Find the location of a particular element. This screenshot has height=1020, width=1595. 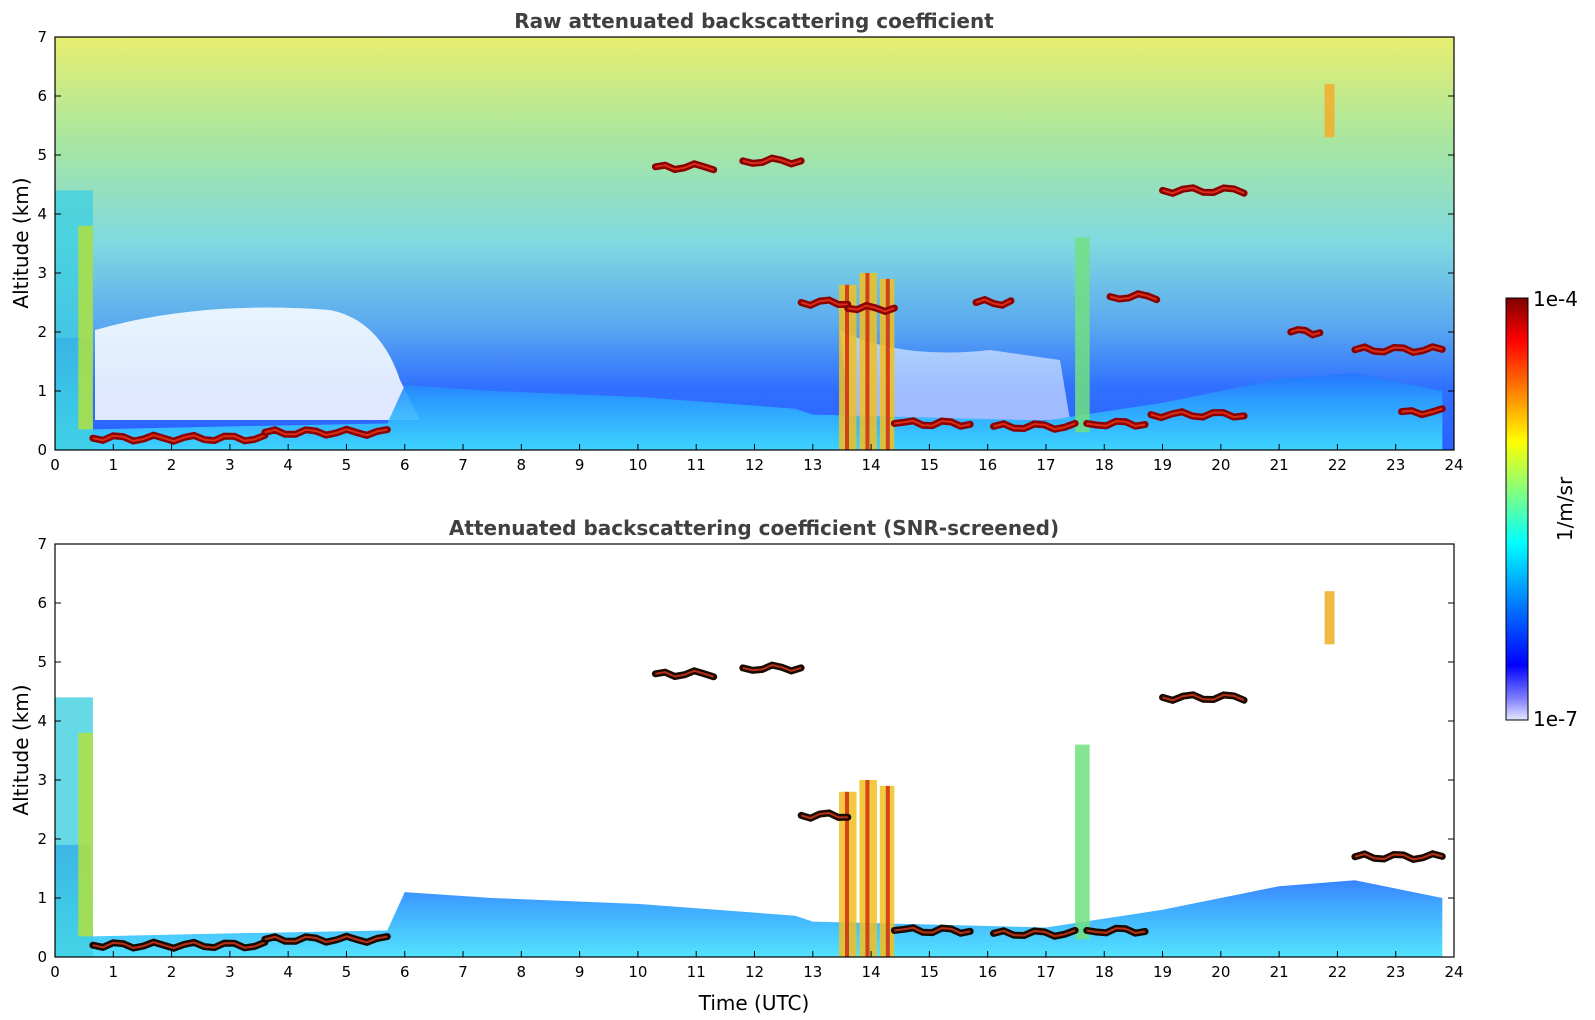

x-tick-label: 0 is located at coordinates (55, 972).